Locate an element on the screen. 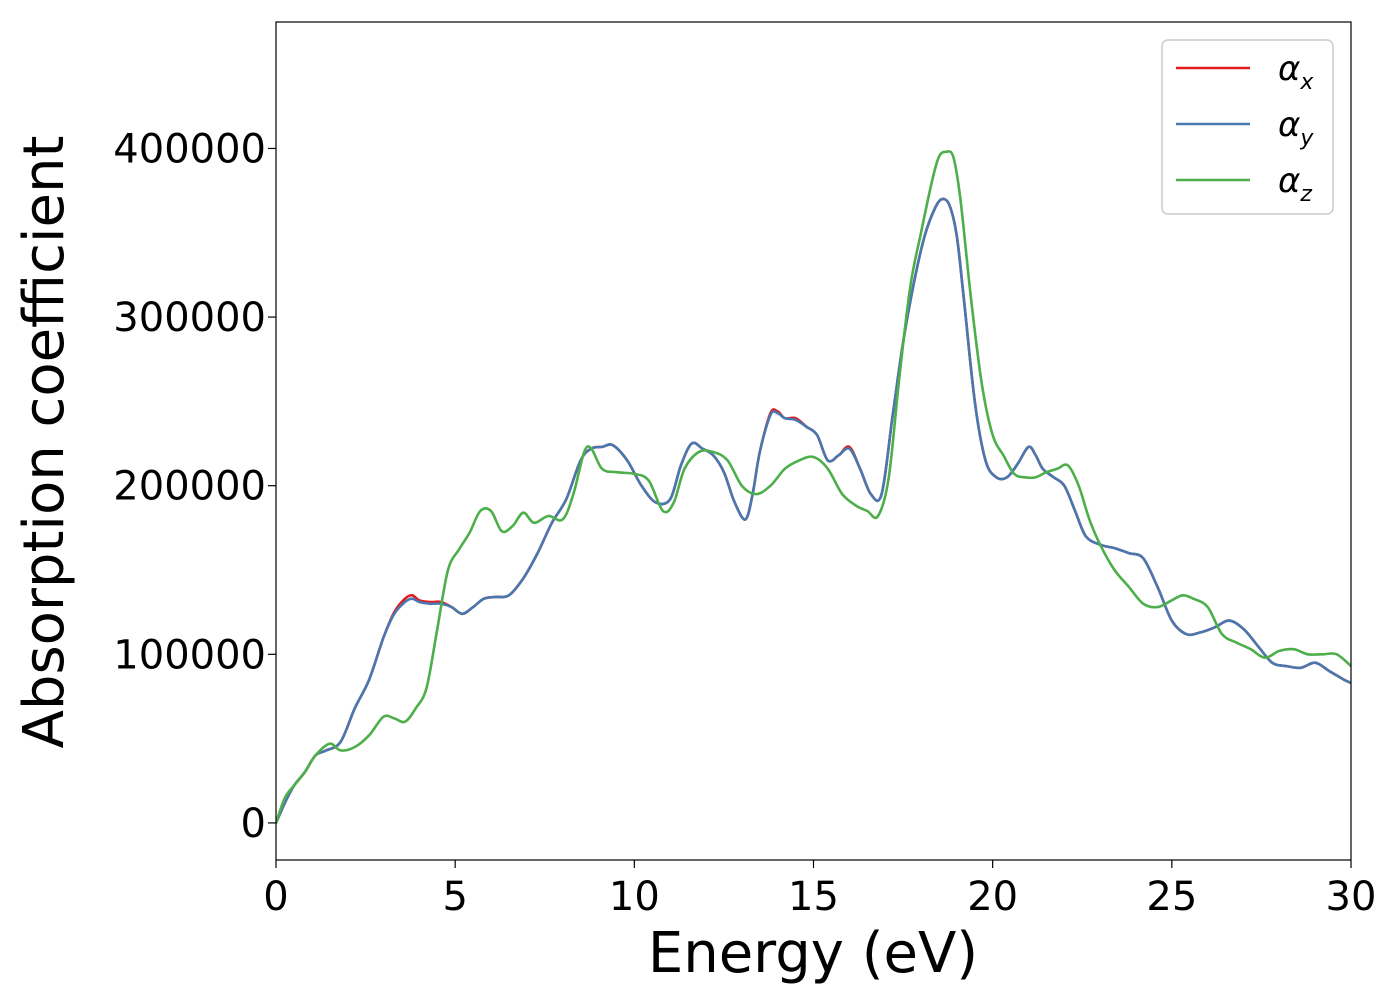  legend-label-alpha-x: αx is located at coordinates (1296, 72).